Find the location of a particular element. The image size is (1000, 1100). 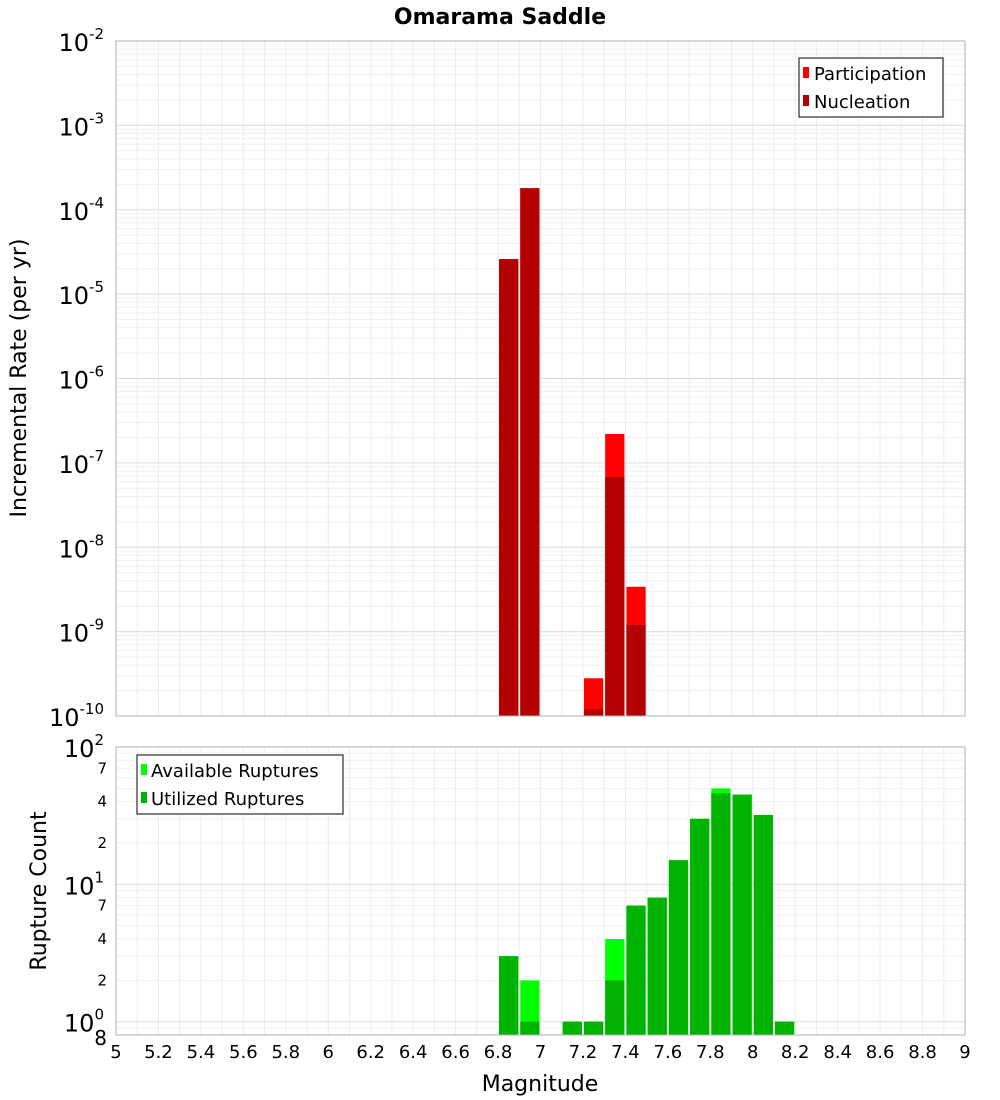

x-tick-label: 5 is located at coordinates (115, 1052).